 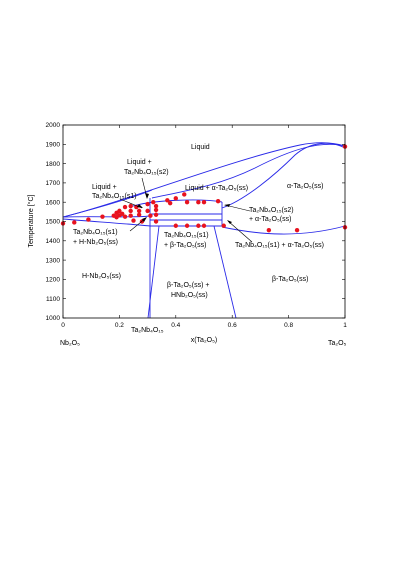 I want to click on endpoint-label-middle: Ta₂Nb₄O₁₅, so click(x=147, y=330).